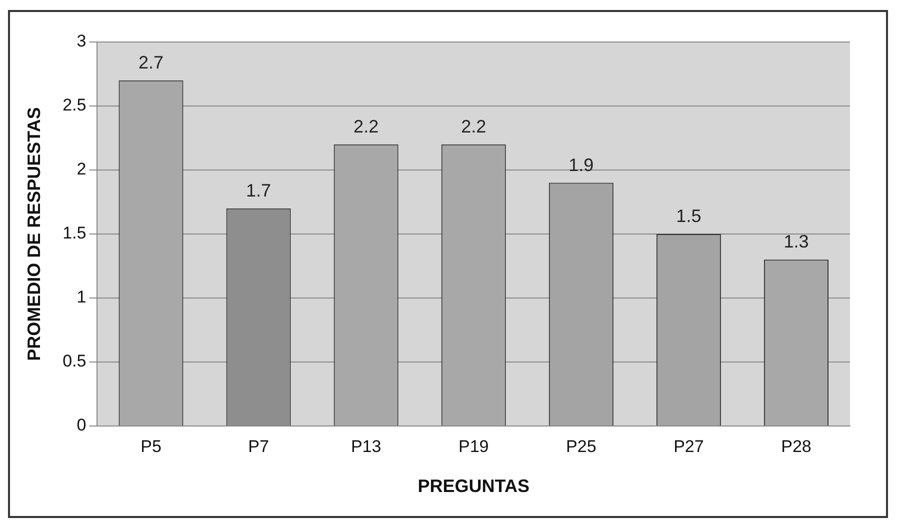  Describe the element at coordinates (581, 446) in the screenshot. I see `x-tick-label: P25` at that location.